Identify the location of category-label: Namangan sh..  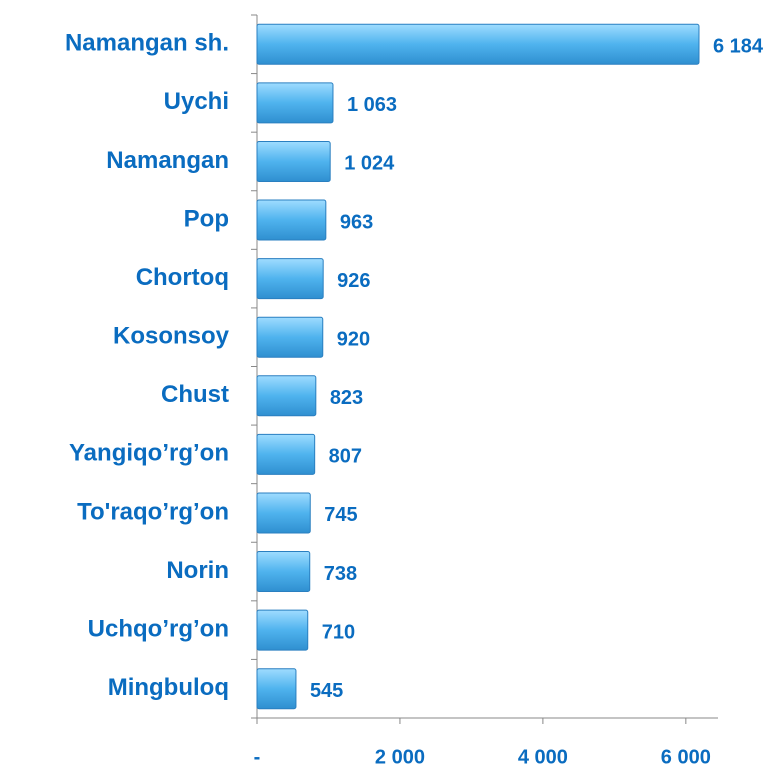
(147, 43).